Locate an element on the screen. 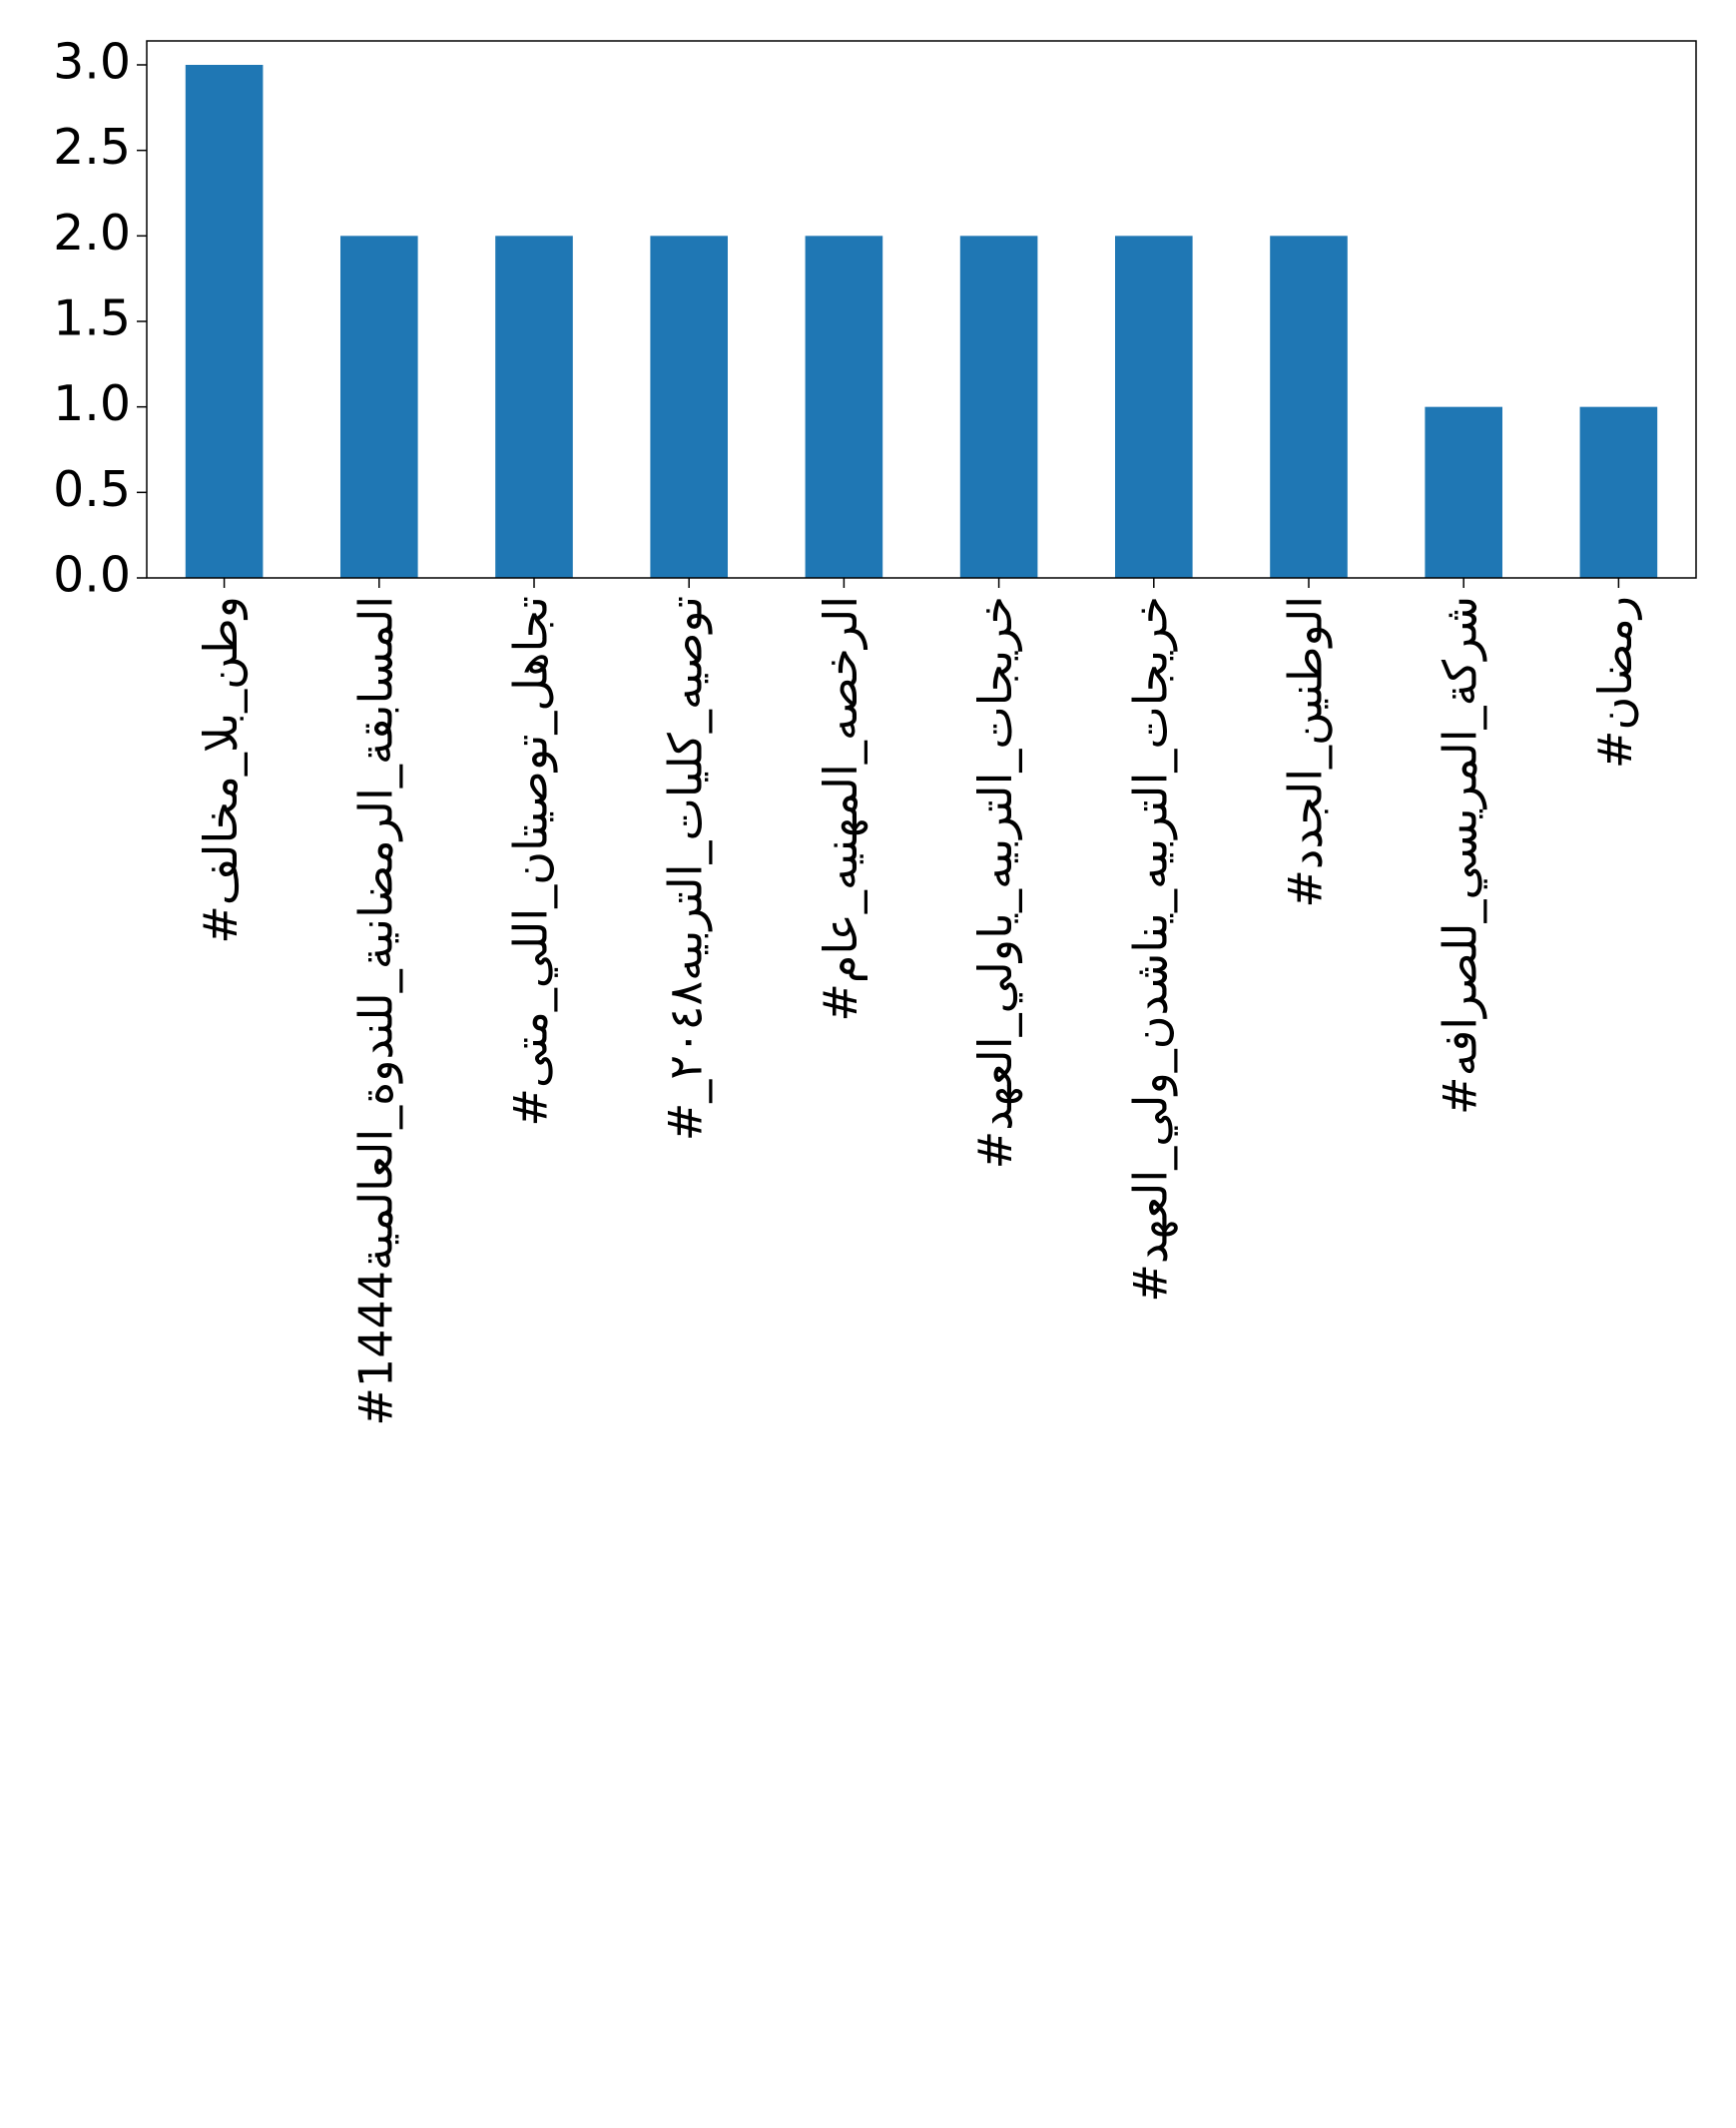 Image resolution: width=1736 pixels, height=2128 pixels. x-tick-label: #الوطنين_الجدد is located at coordinates (1306, 752).